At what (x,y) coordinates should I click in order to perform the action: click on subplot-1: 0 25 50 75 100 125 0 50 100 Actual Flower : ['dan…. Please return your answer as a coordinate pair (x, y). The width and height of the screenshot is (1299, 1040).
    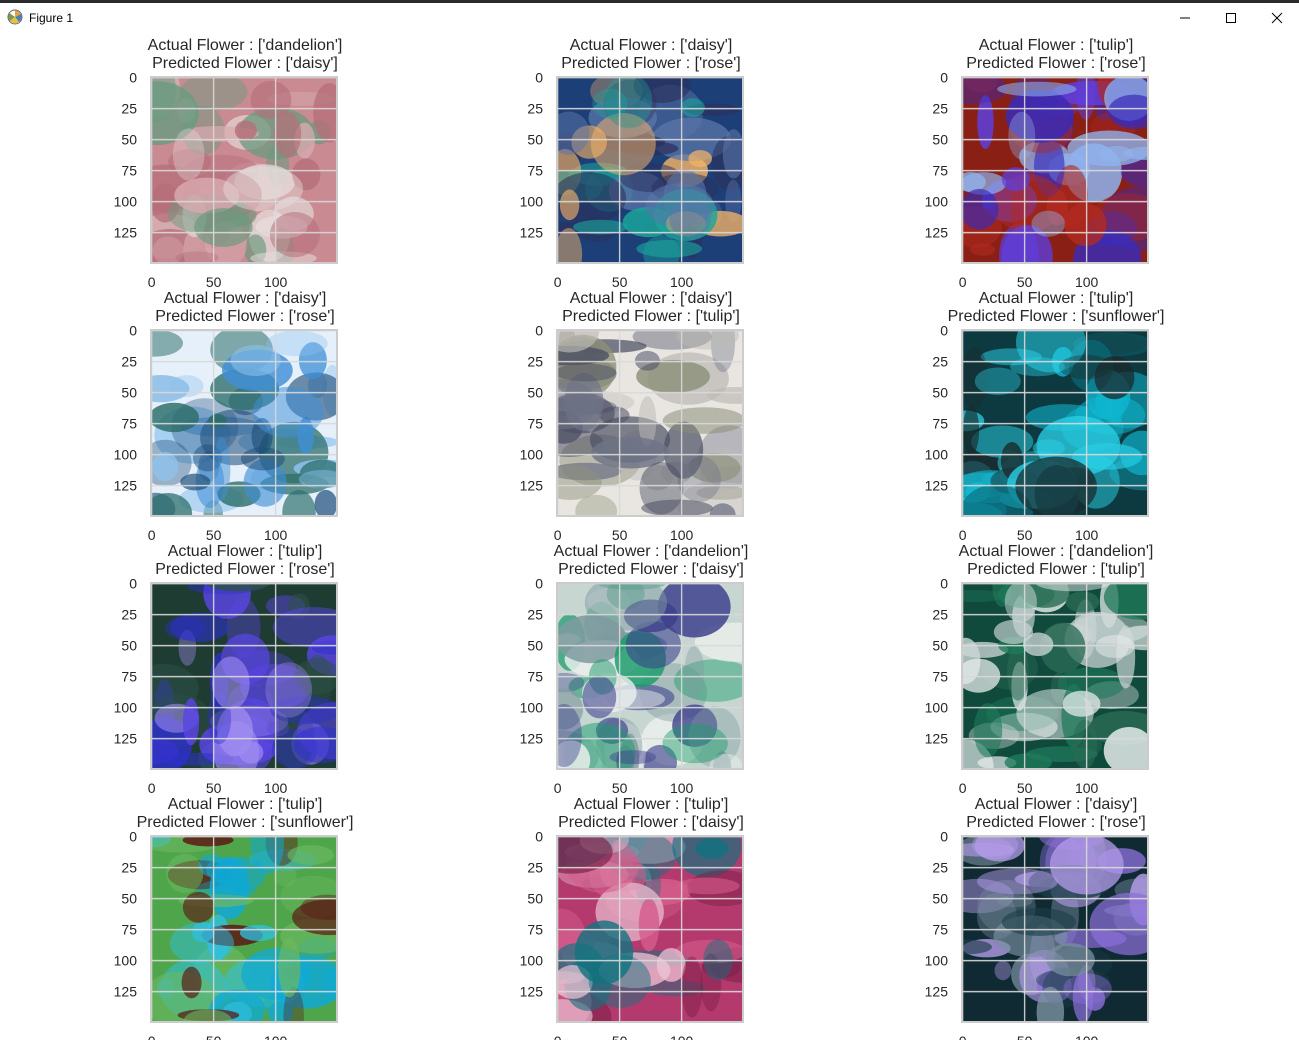
    Looking at the image, I should click on (228, 163).